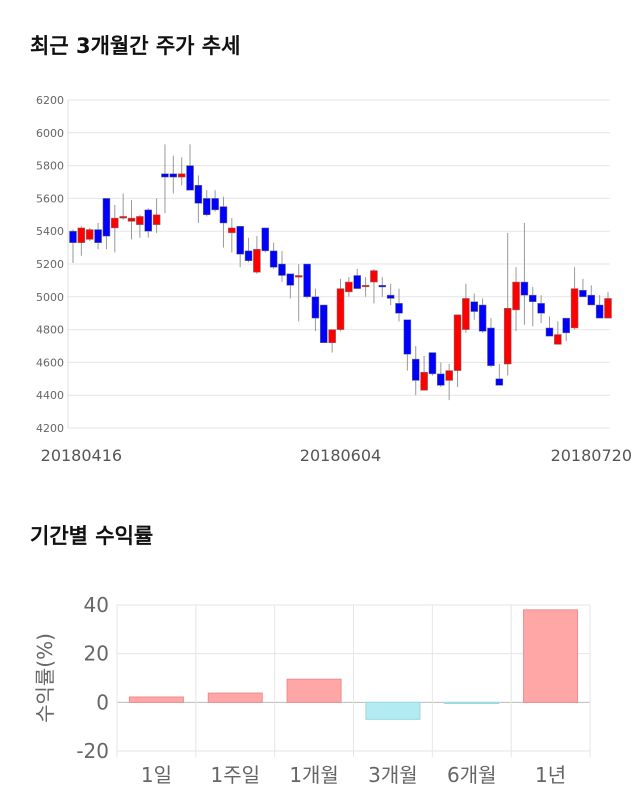 The image size is (640, 810). Describe the element at coordinates (50, 428) in the screenshot. I see `y-tick-label: 4200` at that location.